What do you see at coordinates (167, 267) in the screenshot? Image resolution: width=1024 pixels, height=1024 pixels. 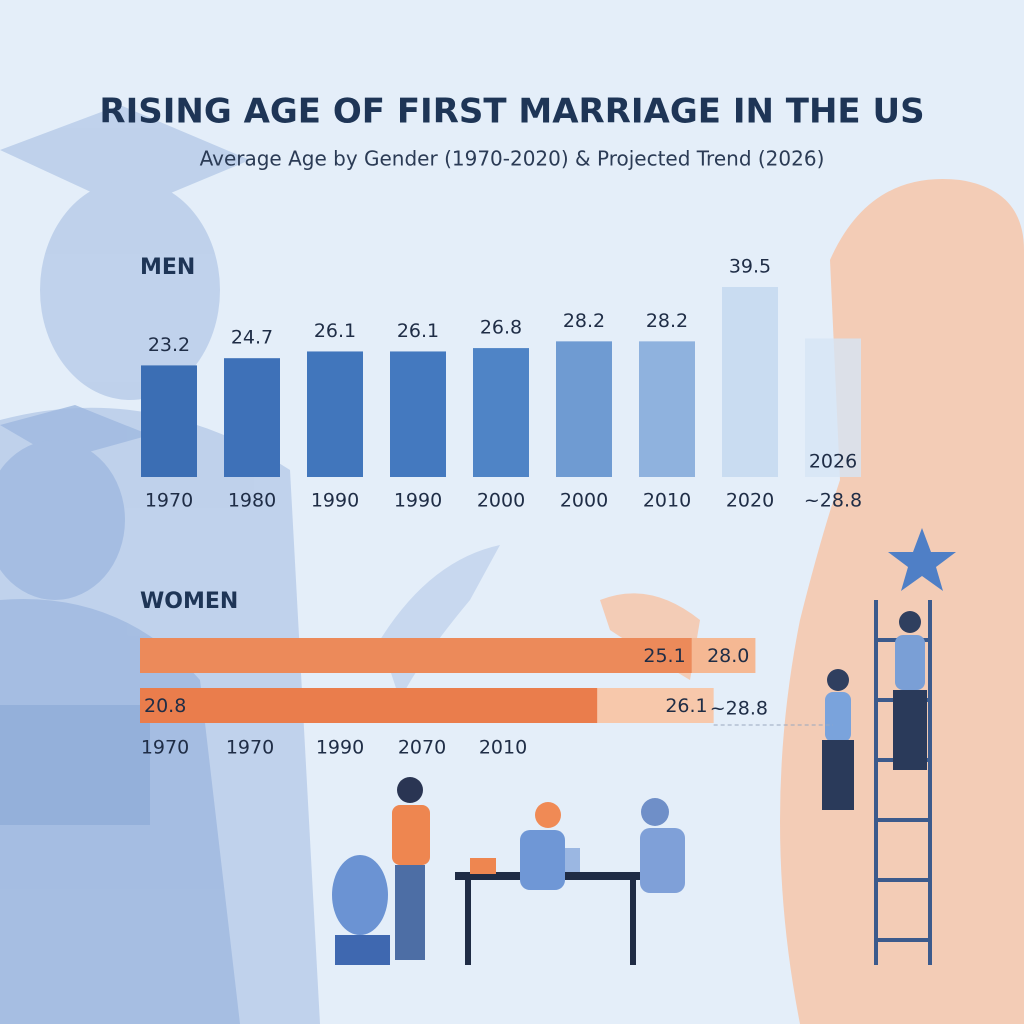 I see `men-heading: MEN` at bounding box center [167, 267].